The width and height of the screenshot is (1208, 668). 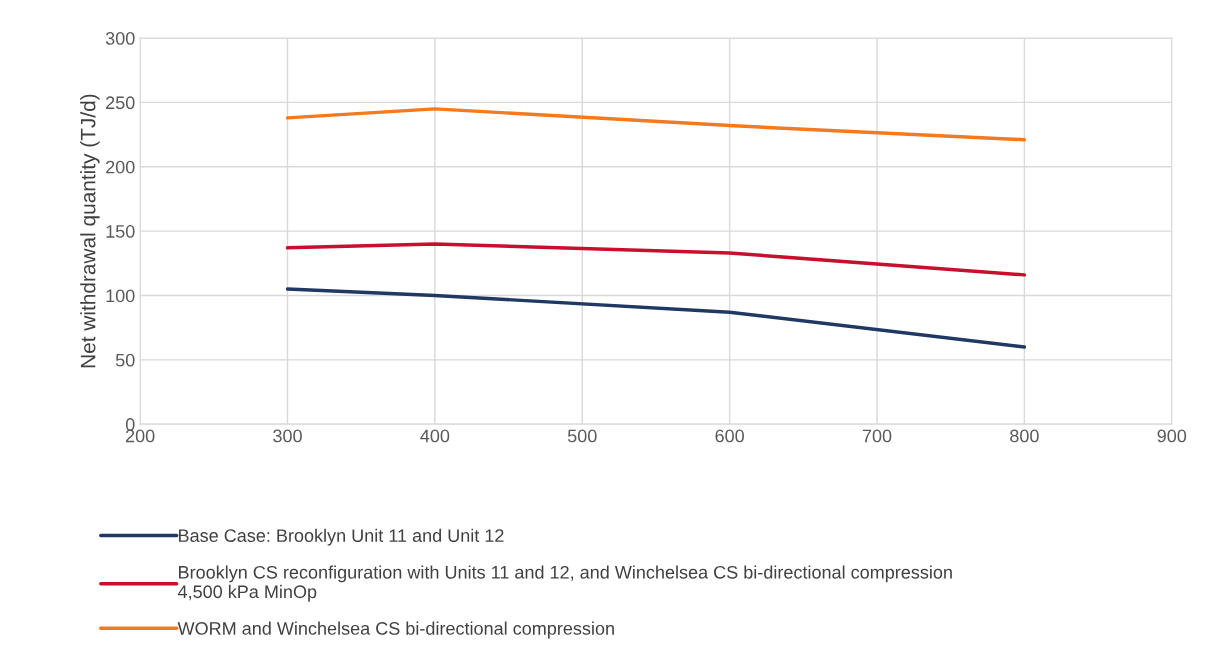 What do you see at coordinates (120, 167) in the screenshot?
I see `y-tick-label: 200` at bounding box center [120, 167].